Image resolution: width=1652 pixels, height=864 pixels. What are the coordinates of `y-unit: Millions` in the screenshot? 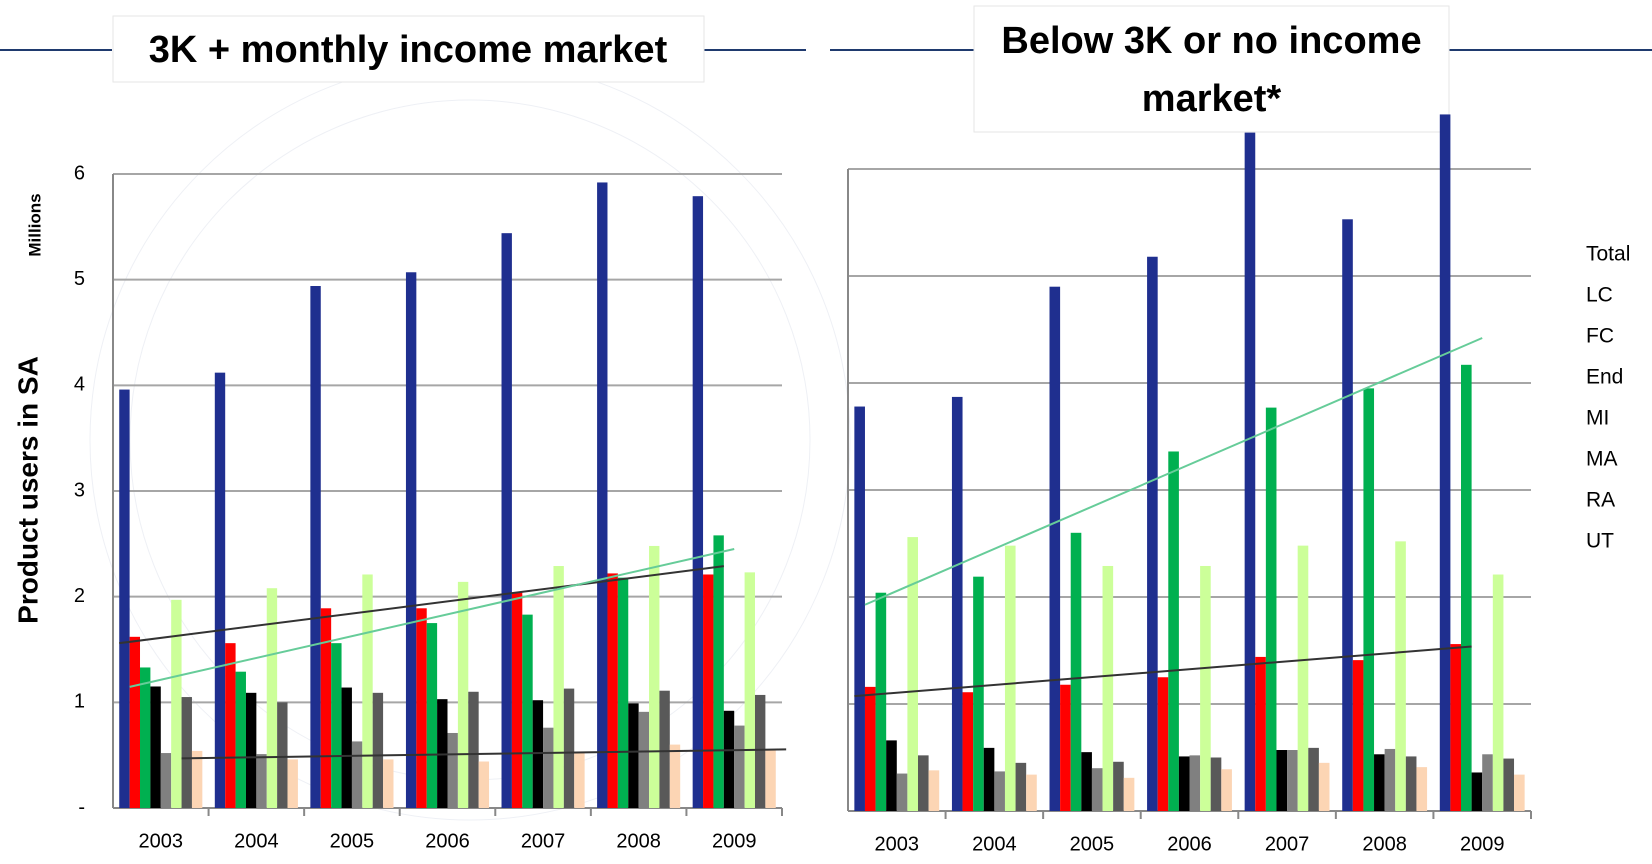 It's located at (34, 224).